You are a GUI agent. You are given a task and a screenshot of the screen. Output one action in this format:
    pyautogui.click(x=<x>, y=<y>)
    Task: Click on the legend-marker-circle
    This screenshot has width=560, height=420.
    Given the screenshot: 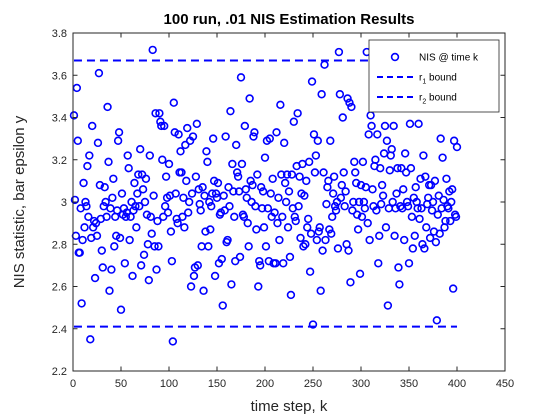 What is the action you would take?
    pyautogui.click(x=395, y=57)
    